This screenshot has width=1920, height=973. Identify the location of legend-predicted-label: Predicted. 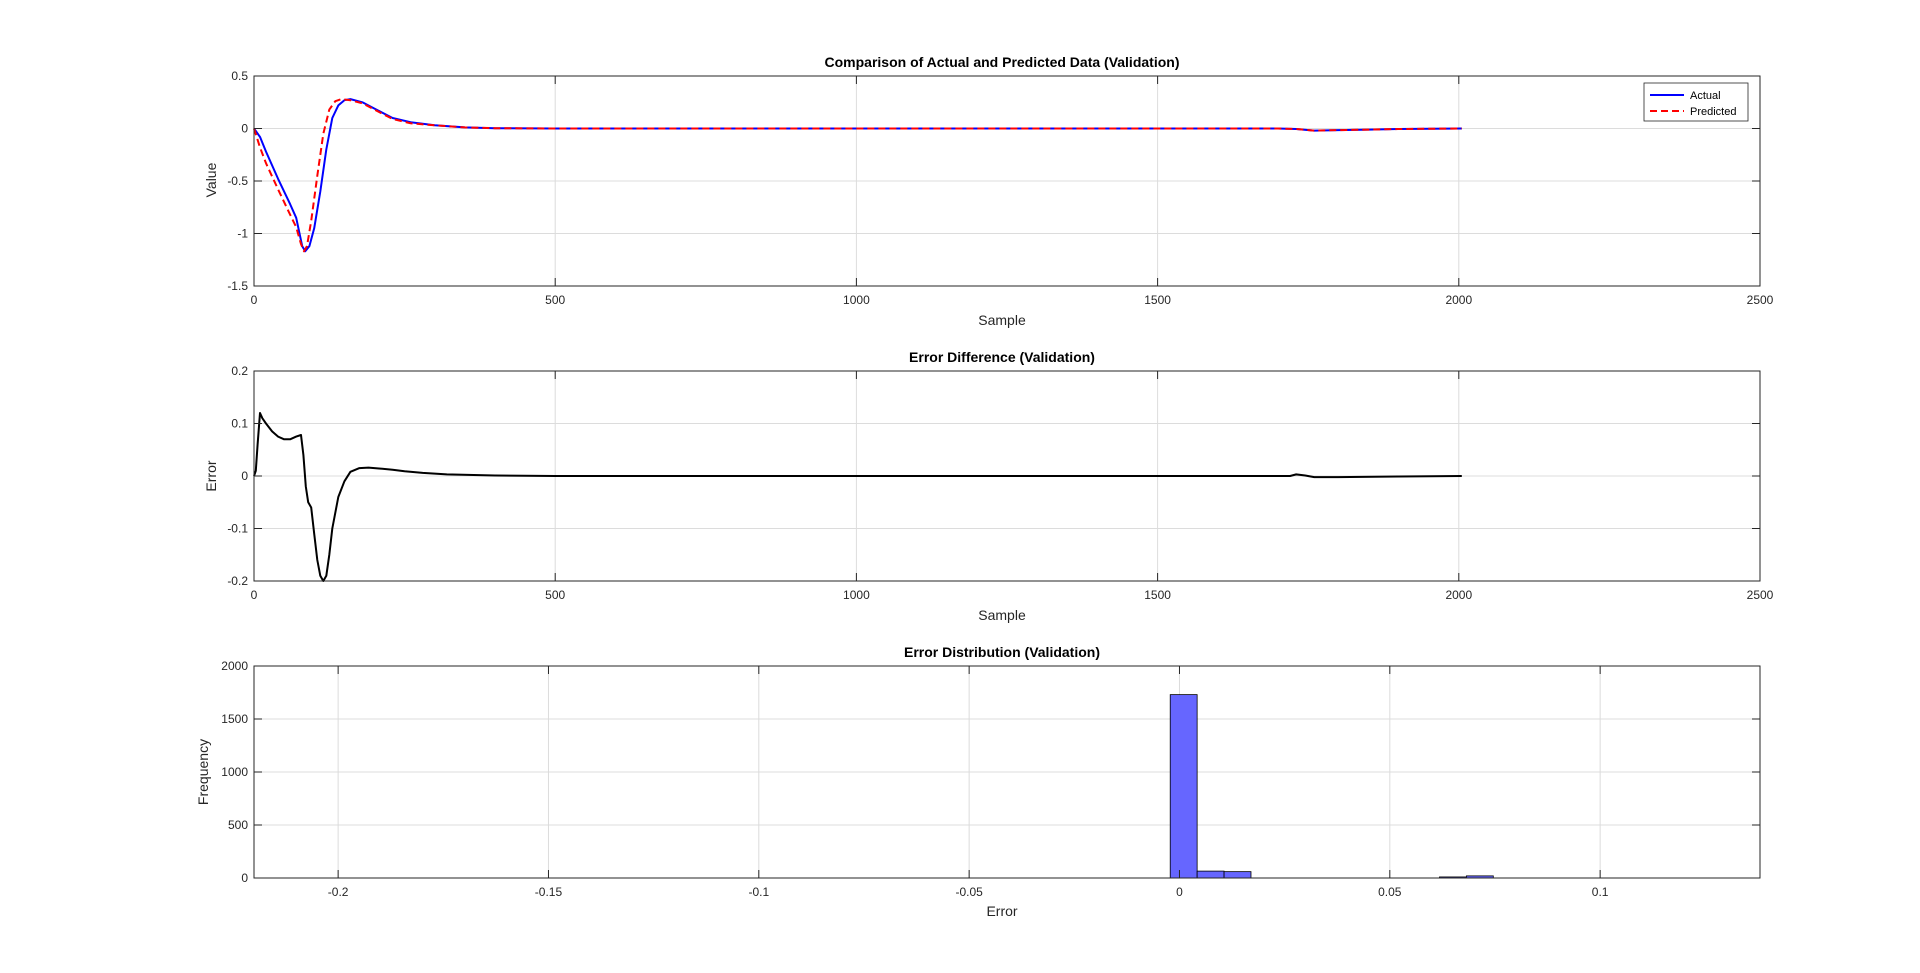
(1713, 112).